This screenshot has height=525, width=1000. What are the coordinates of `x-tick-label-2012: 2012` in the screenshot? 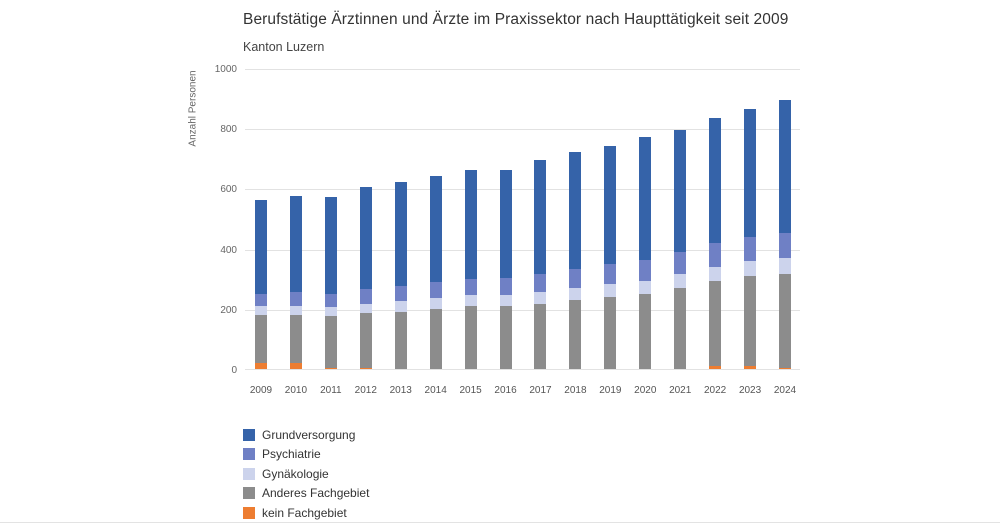 It's located at (365, 390).